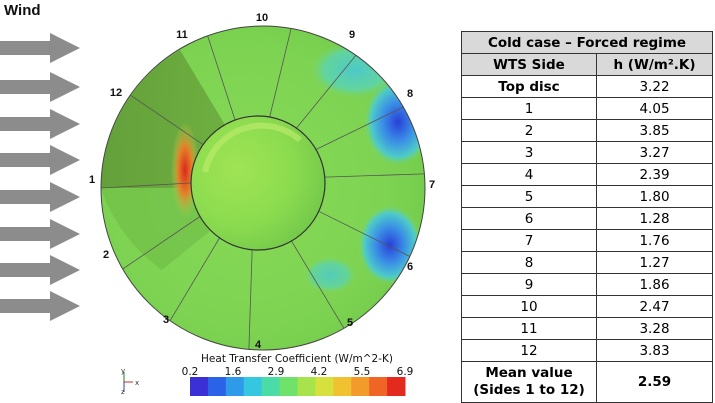 This screenshot has height=403, width=715. I want to click on row-side: 3, so click(529, 152).